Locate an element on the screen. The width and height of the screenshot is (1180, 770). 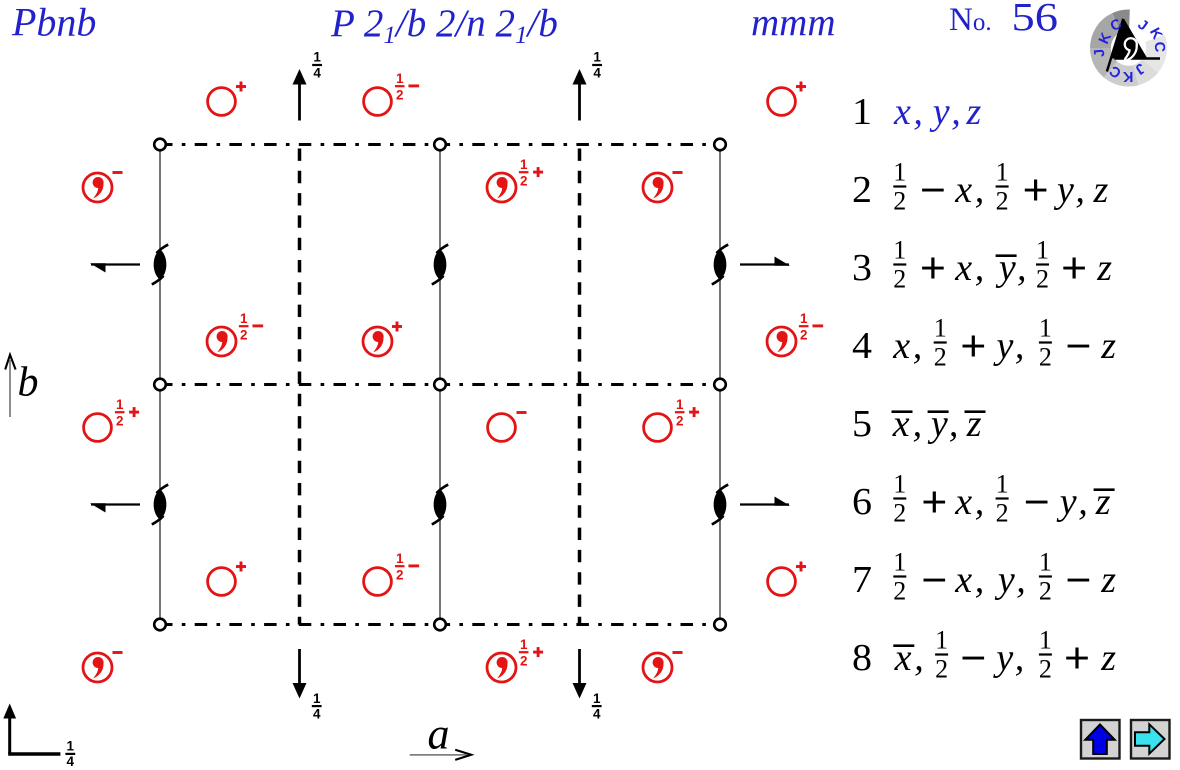
svg-text: b is located at coordinates (28, 383).